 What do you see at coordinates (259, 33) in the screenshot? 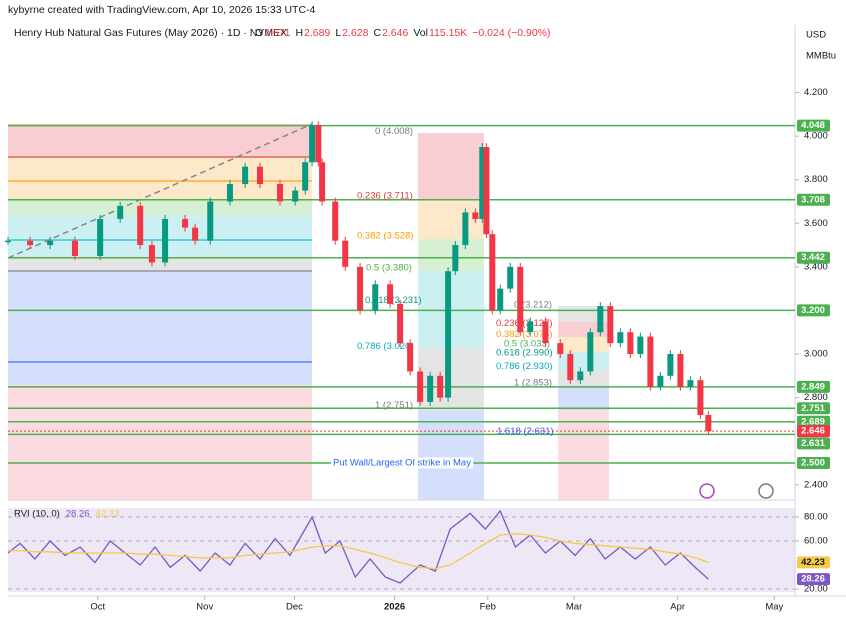
I see `ohlc-label: O` at bounding box center [259, 33].